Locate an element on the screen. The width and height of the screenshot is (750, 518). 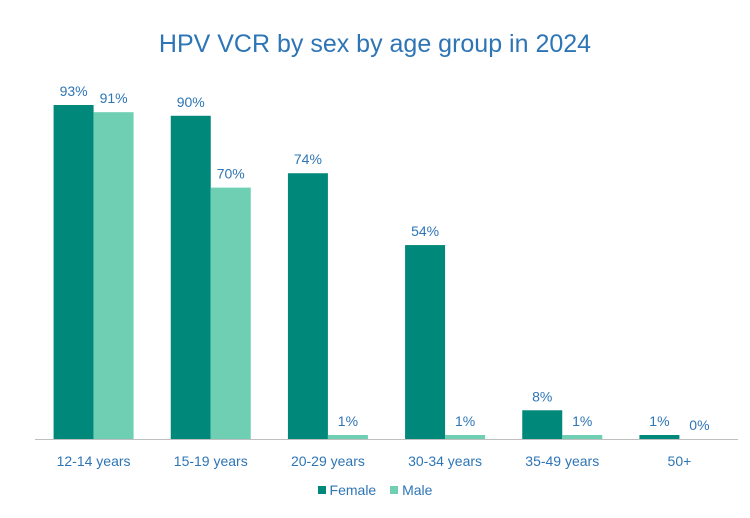
data-label-male-35-49-years: 1% is located at coordinates (582, 421).